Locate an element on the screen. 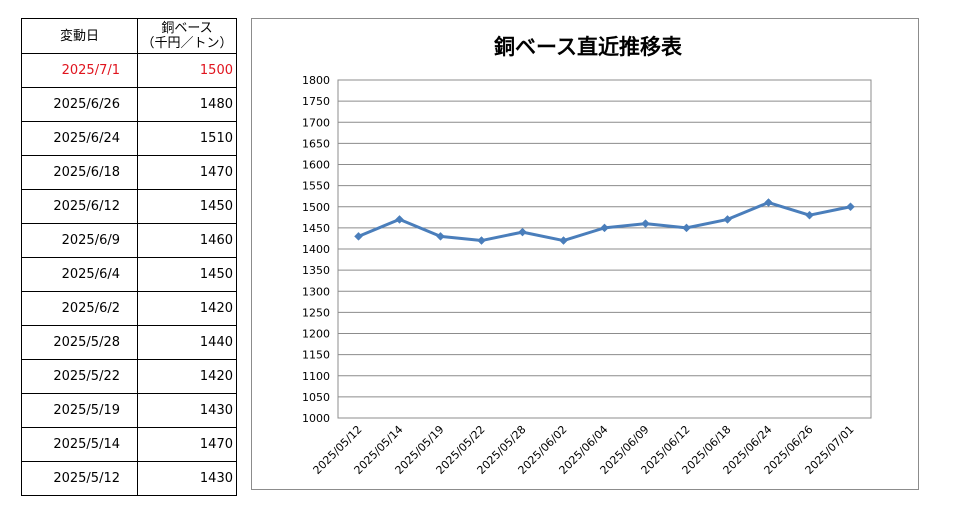  table-row: 2025/5/14 1470 is located at coordinates (129, 444).